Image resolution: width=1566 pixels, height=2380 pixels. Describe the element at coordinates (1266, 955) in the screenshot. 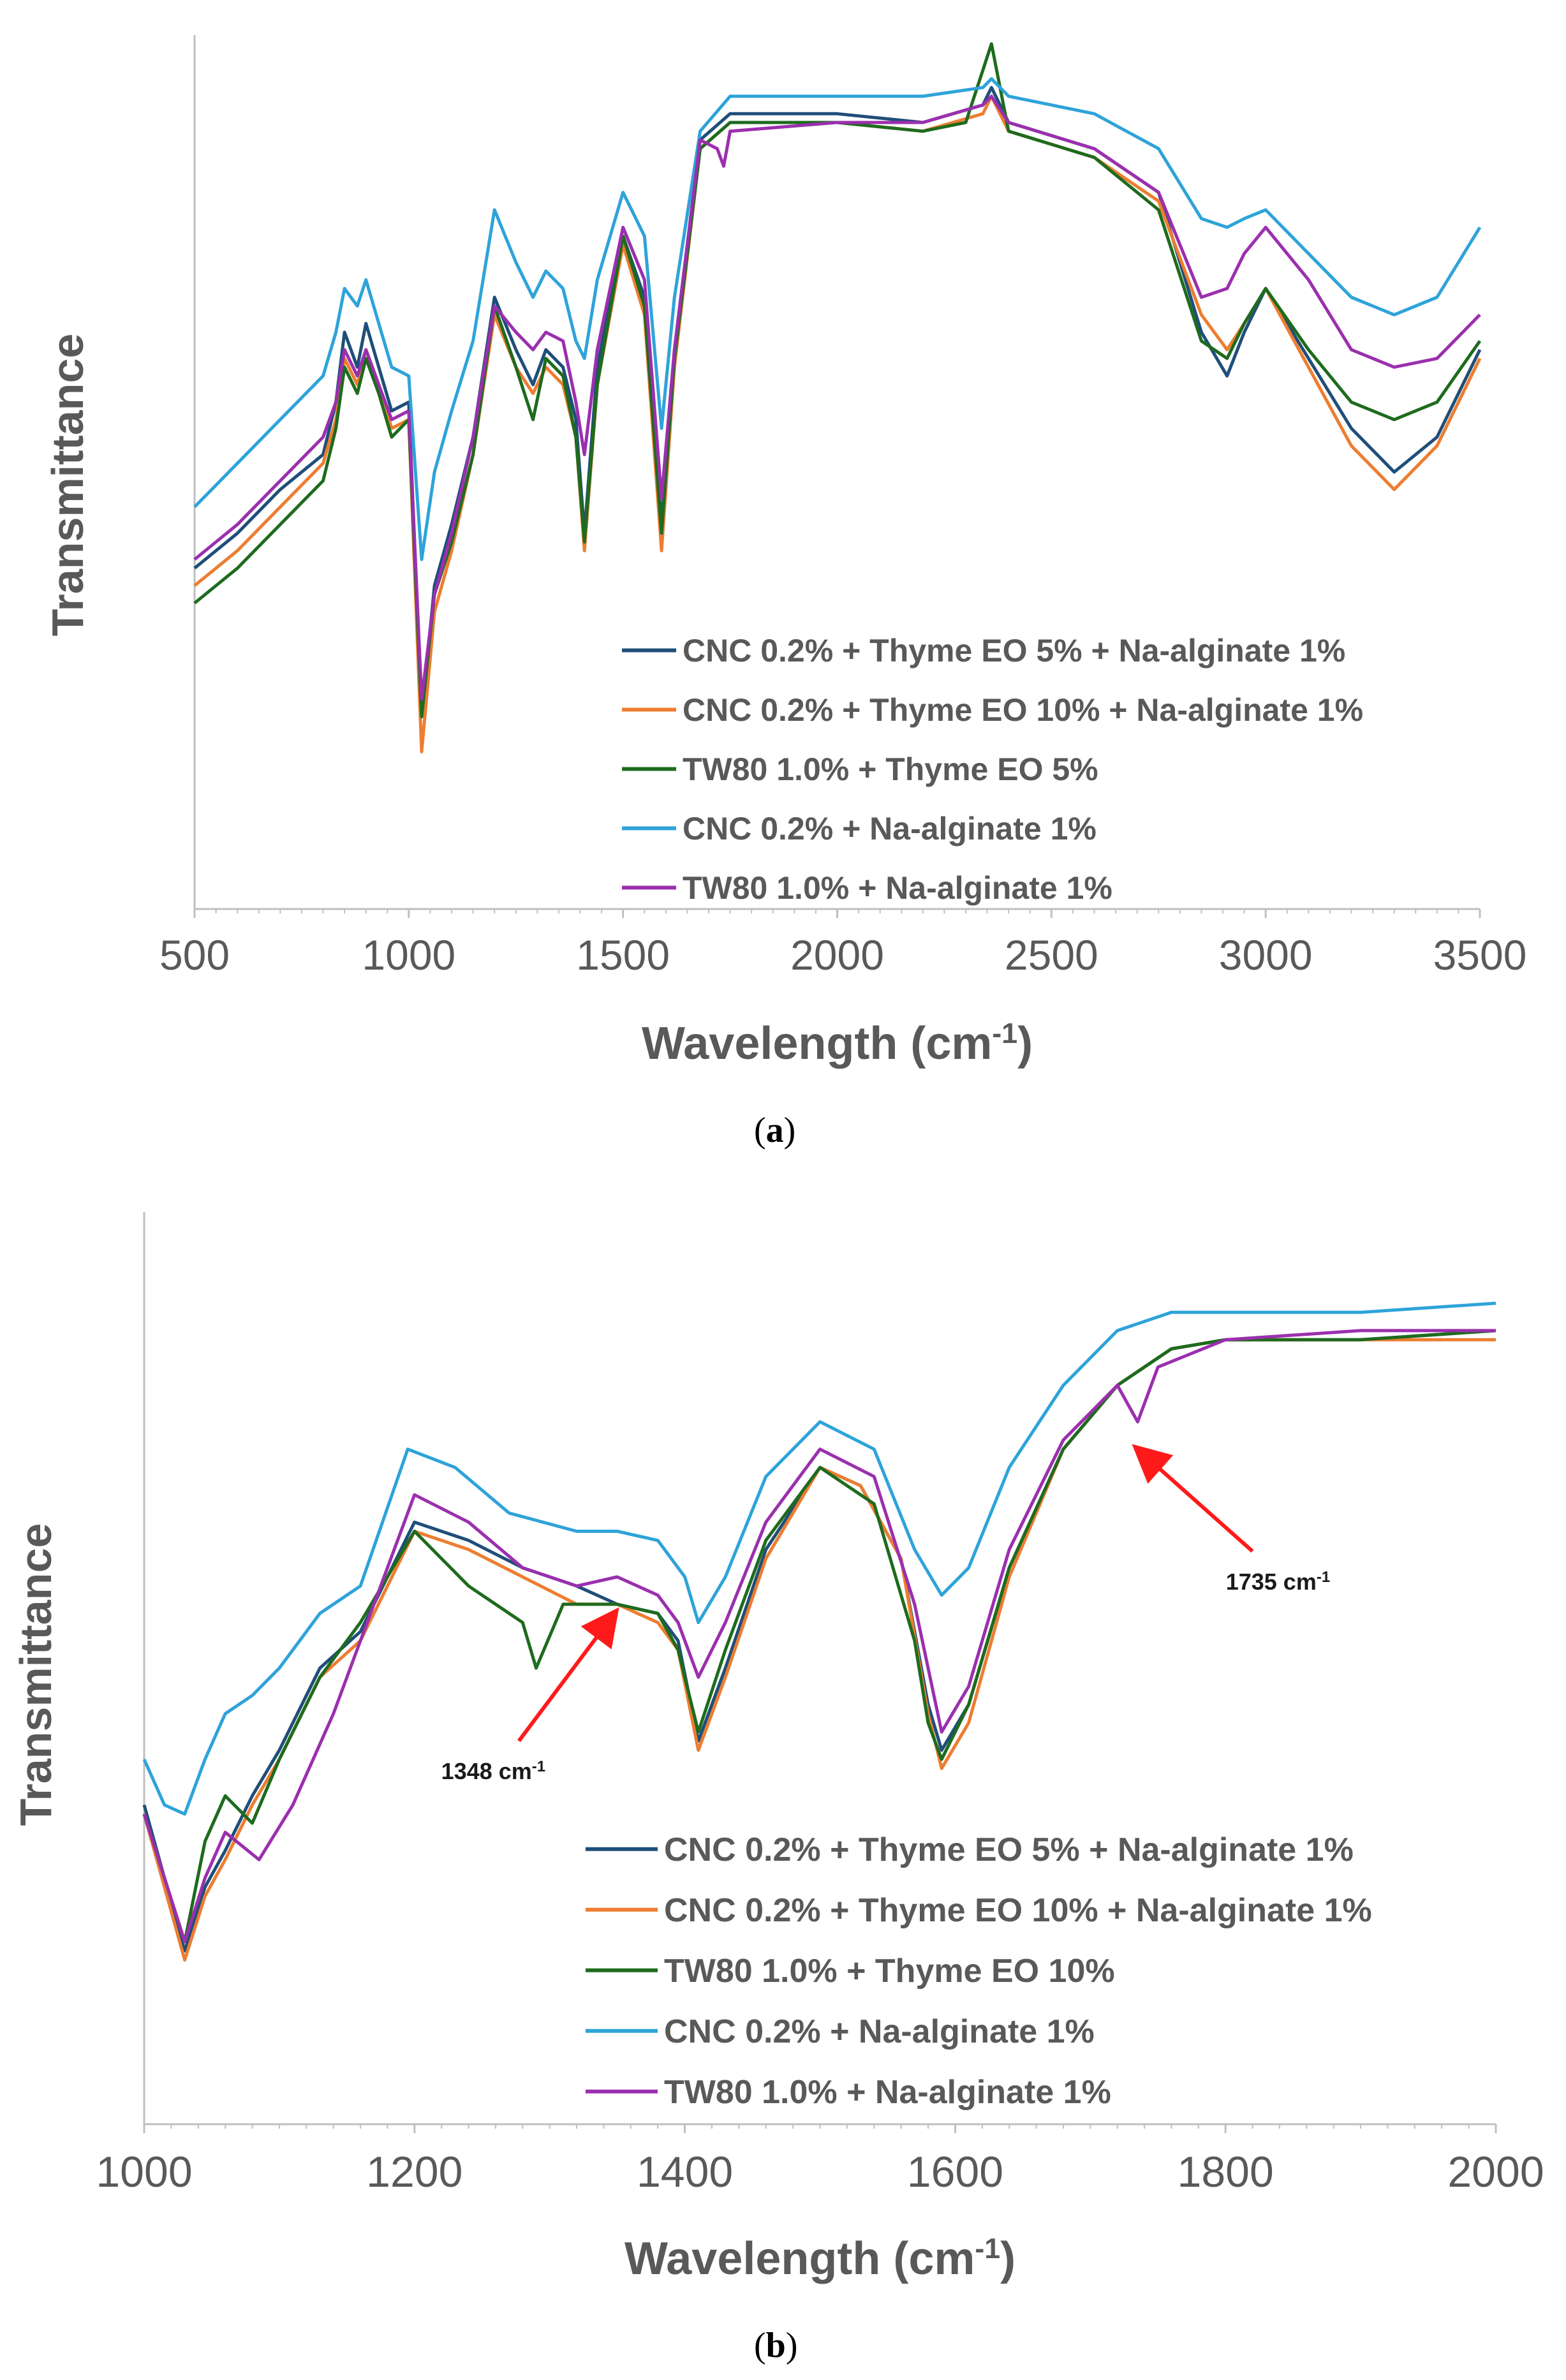

I see `x-tick-label: 3000` at that location.